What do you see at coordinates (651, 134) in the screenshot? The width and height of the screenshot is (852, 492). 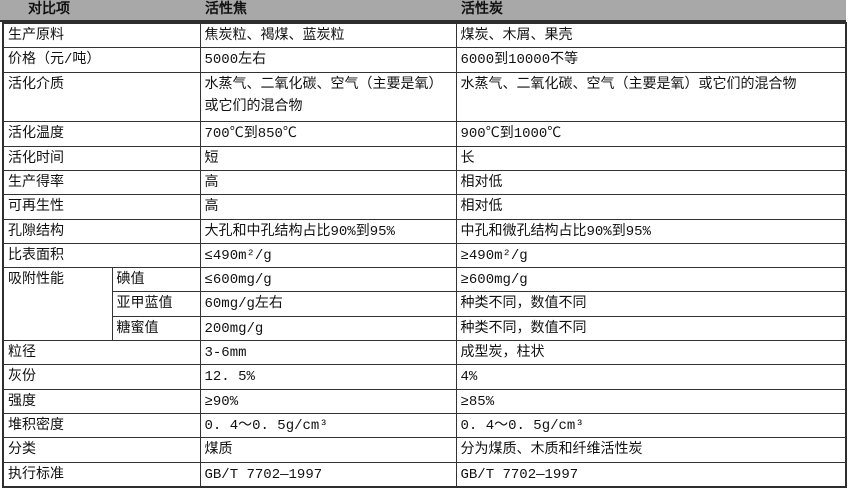 I see `carbon-value: 900℃到1000℃` at bounding box center [651, 134].